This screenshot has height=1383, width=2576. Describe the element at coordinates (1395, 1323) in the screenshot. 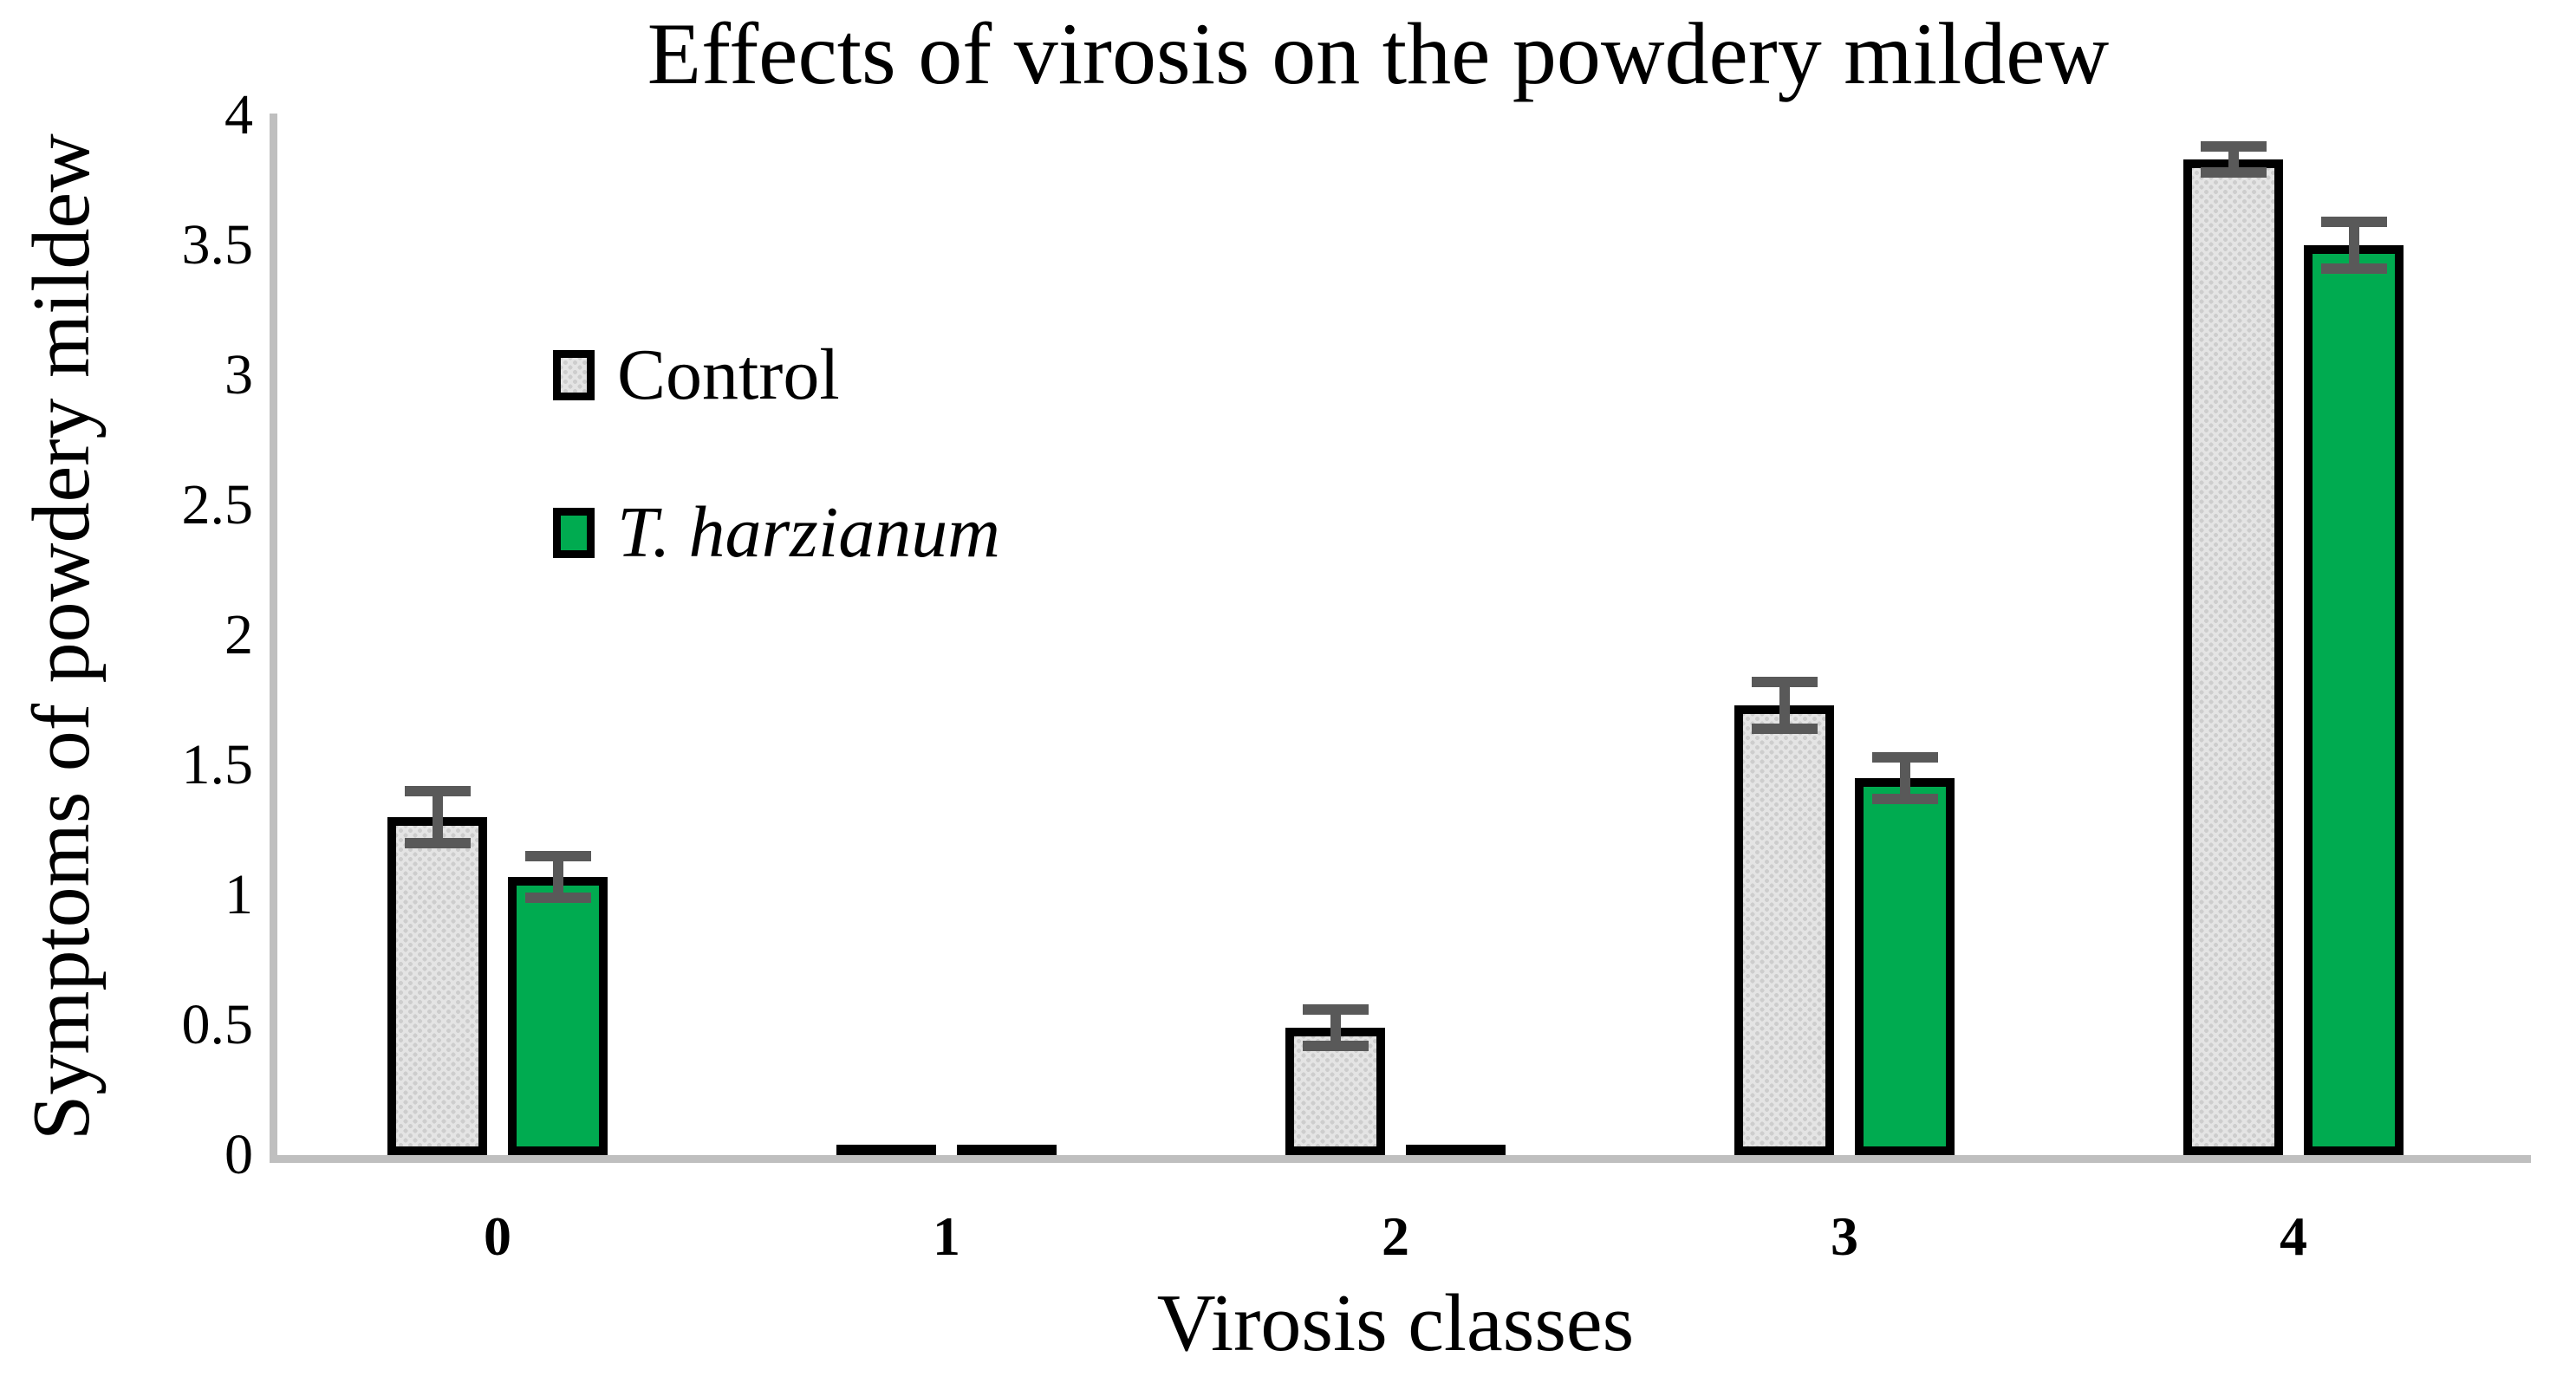

I see `x-axis-title: Virosis classes` at that location.